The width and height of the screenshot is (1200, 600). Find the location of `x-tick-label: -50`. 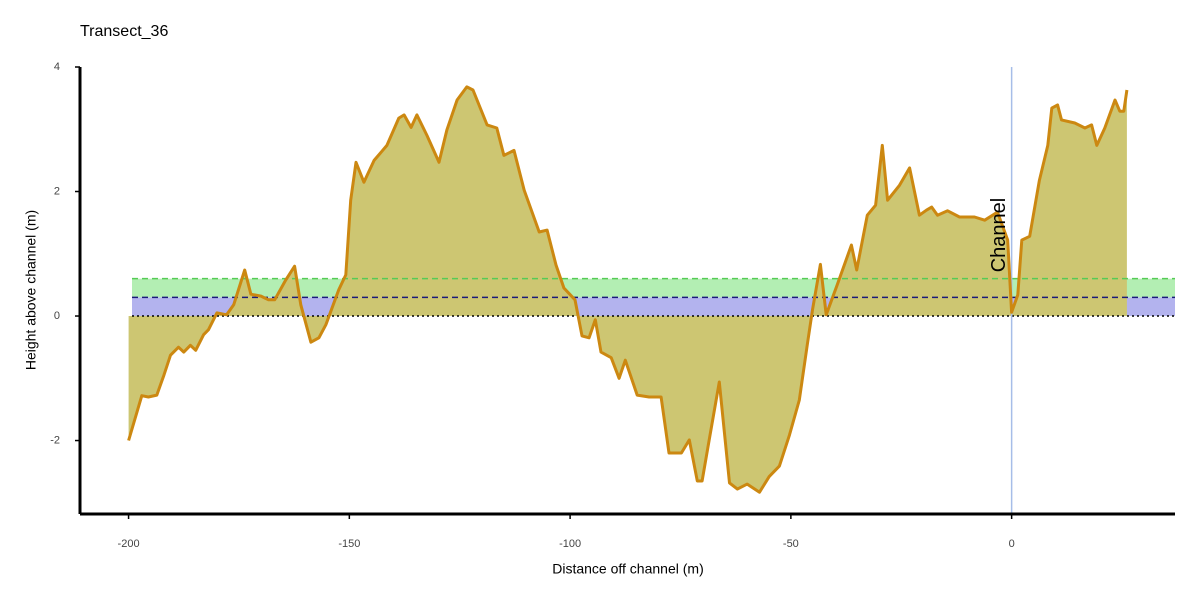

x-tick-label: -50 is located at coordinates (791, 544).